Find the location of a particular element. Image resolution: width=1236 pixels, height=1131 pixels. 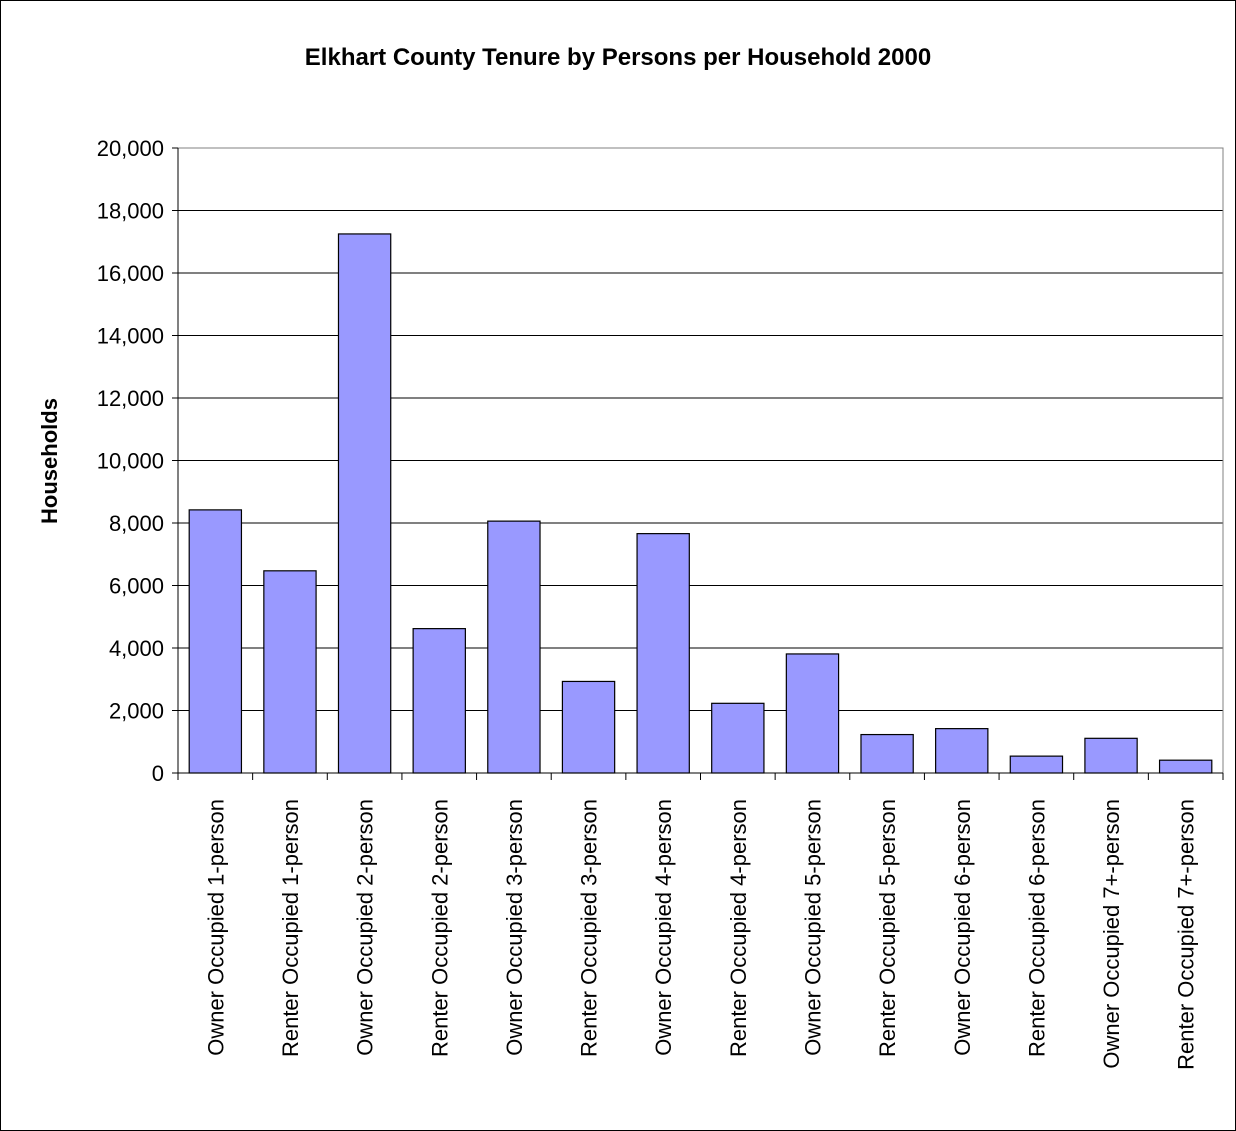

x-tick-label: Renter Occupied 6-person is located at coordinates (1036, 928).